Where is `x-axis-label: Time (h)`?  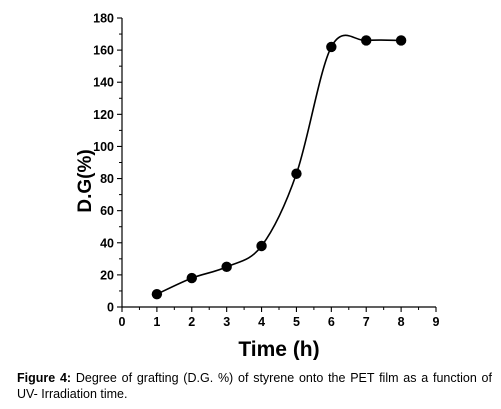
x-axis-label: Time (h) is located at coordinates (278, 349).